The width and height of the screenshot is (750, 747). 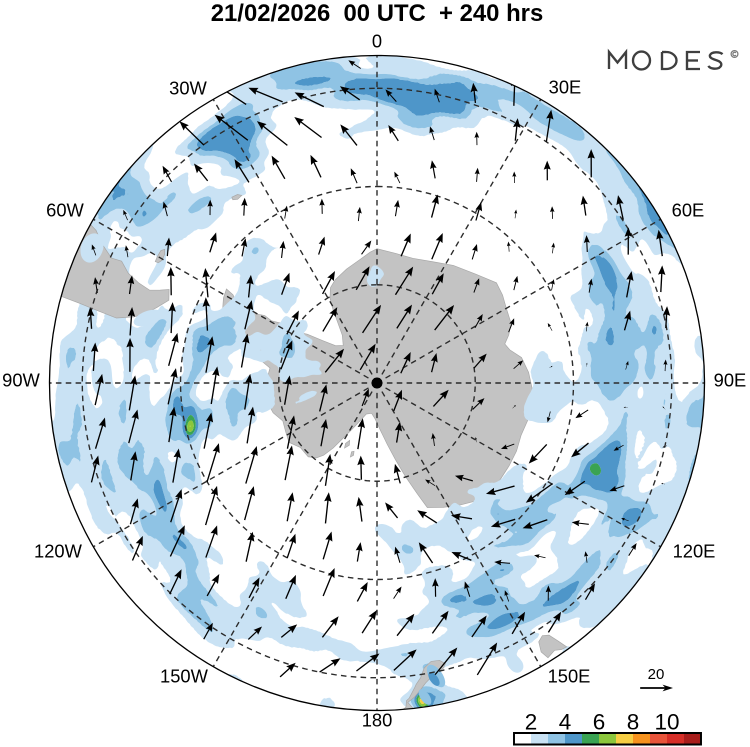 I want to click on svg-text: 60E, so click(x=688, y=210).